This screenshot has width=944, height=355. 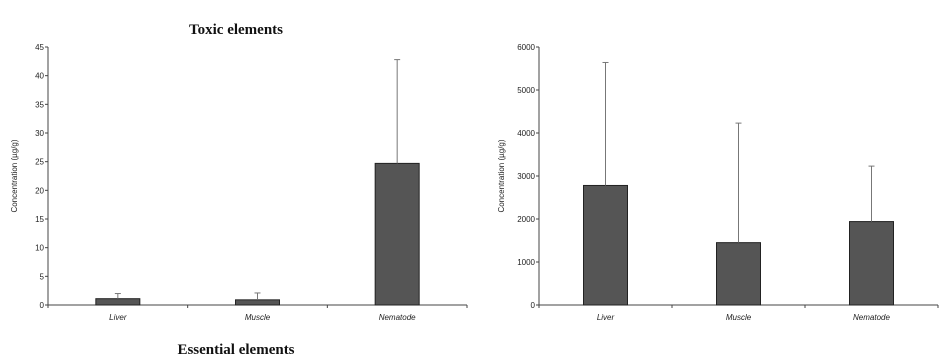 I want to click on y-tick-label: 30, so click(x=39, y=133).